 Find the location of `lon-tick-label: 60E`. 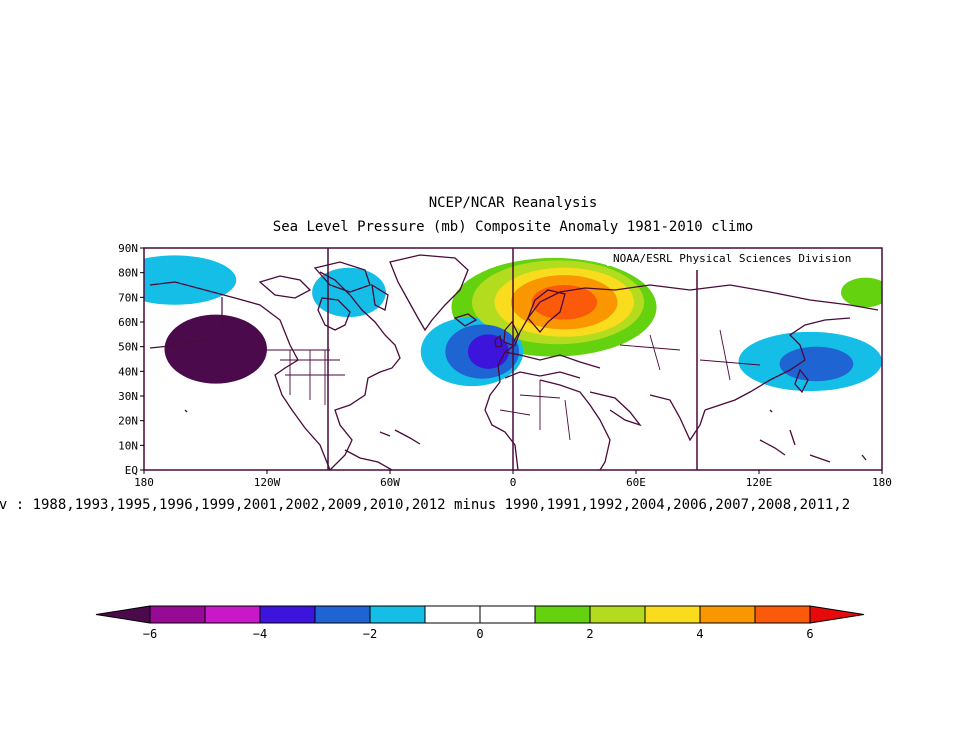

lon-tick-label: 60E is located at coordinates (636, 482).